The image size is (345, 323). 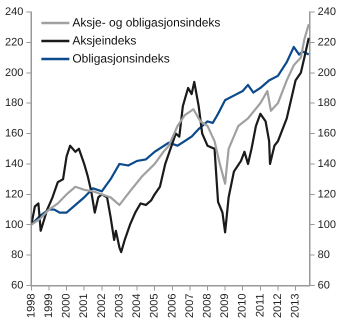 What do you see at coordinates (104, 40) in the screenshot?
I see `legend-label: Aksjeindeks` at bounding box center [104, 40].